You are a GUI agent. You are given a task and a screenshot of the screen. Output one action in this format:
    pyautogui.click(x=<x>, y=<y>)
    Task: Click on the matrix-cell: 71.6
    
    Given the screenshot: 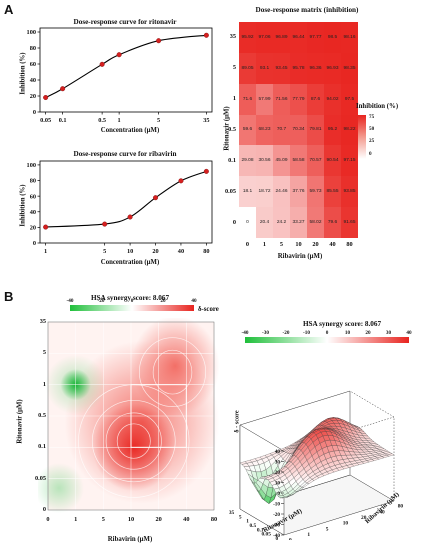 What is the action you would take?
    pyautogui.click(x=247, y=99)
    